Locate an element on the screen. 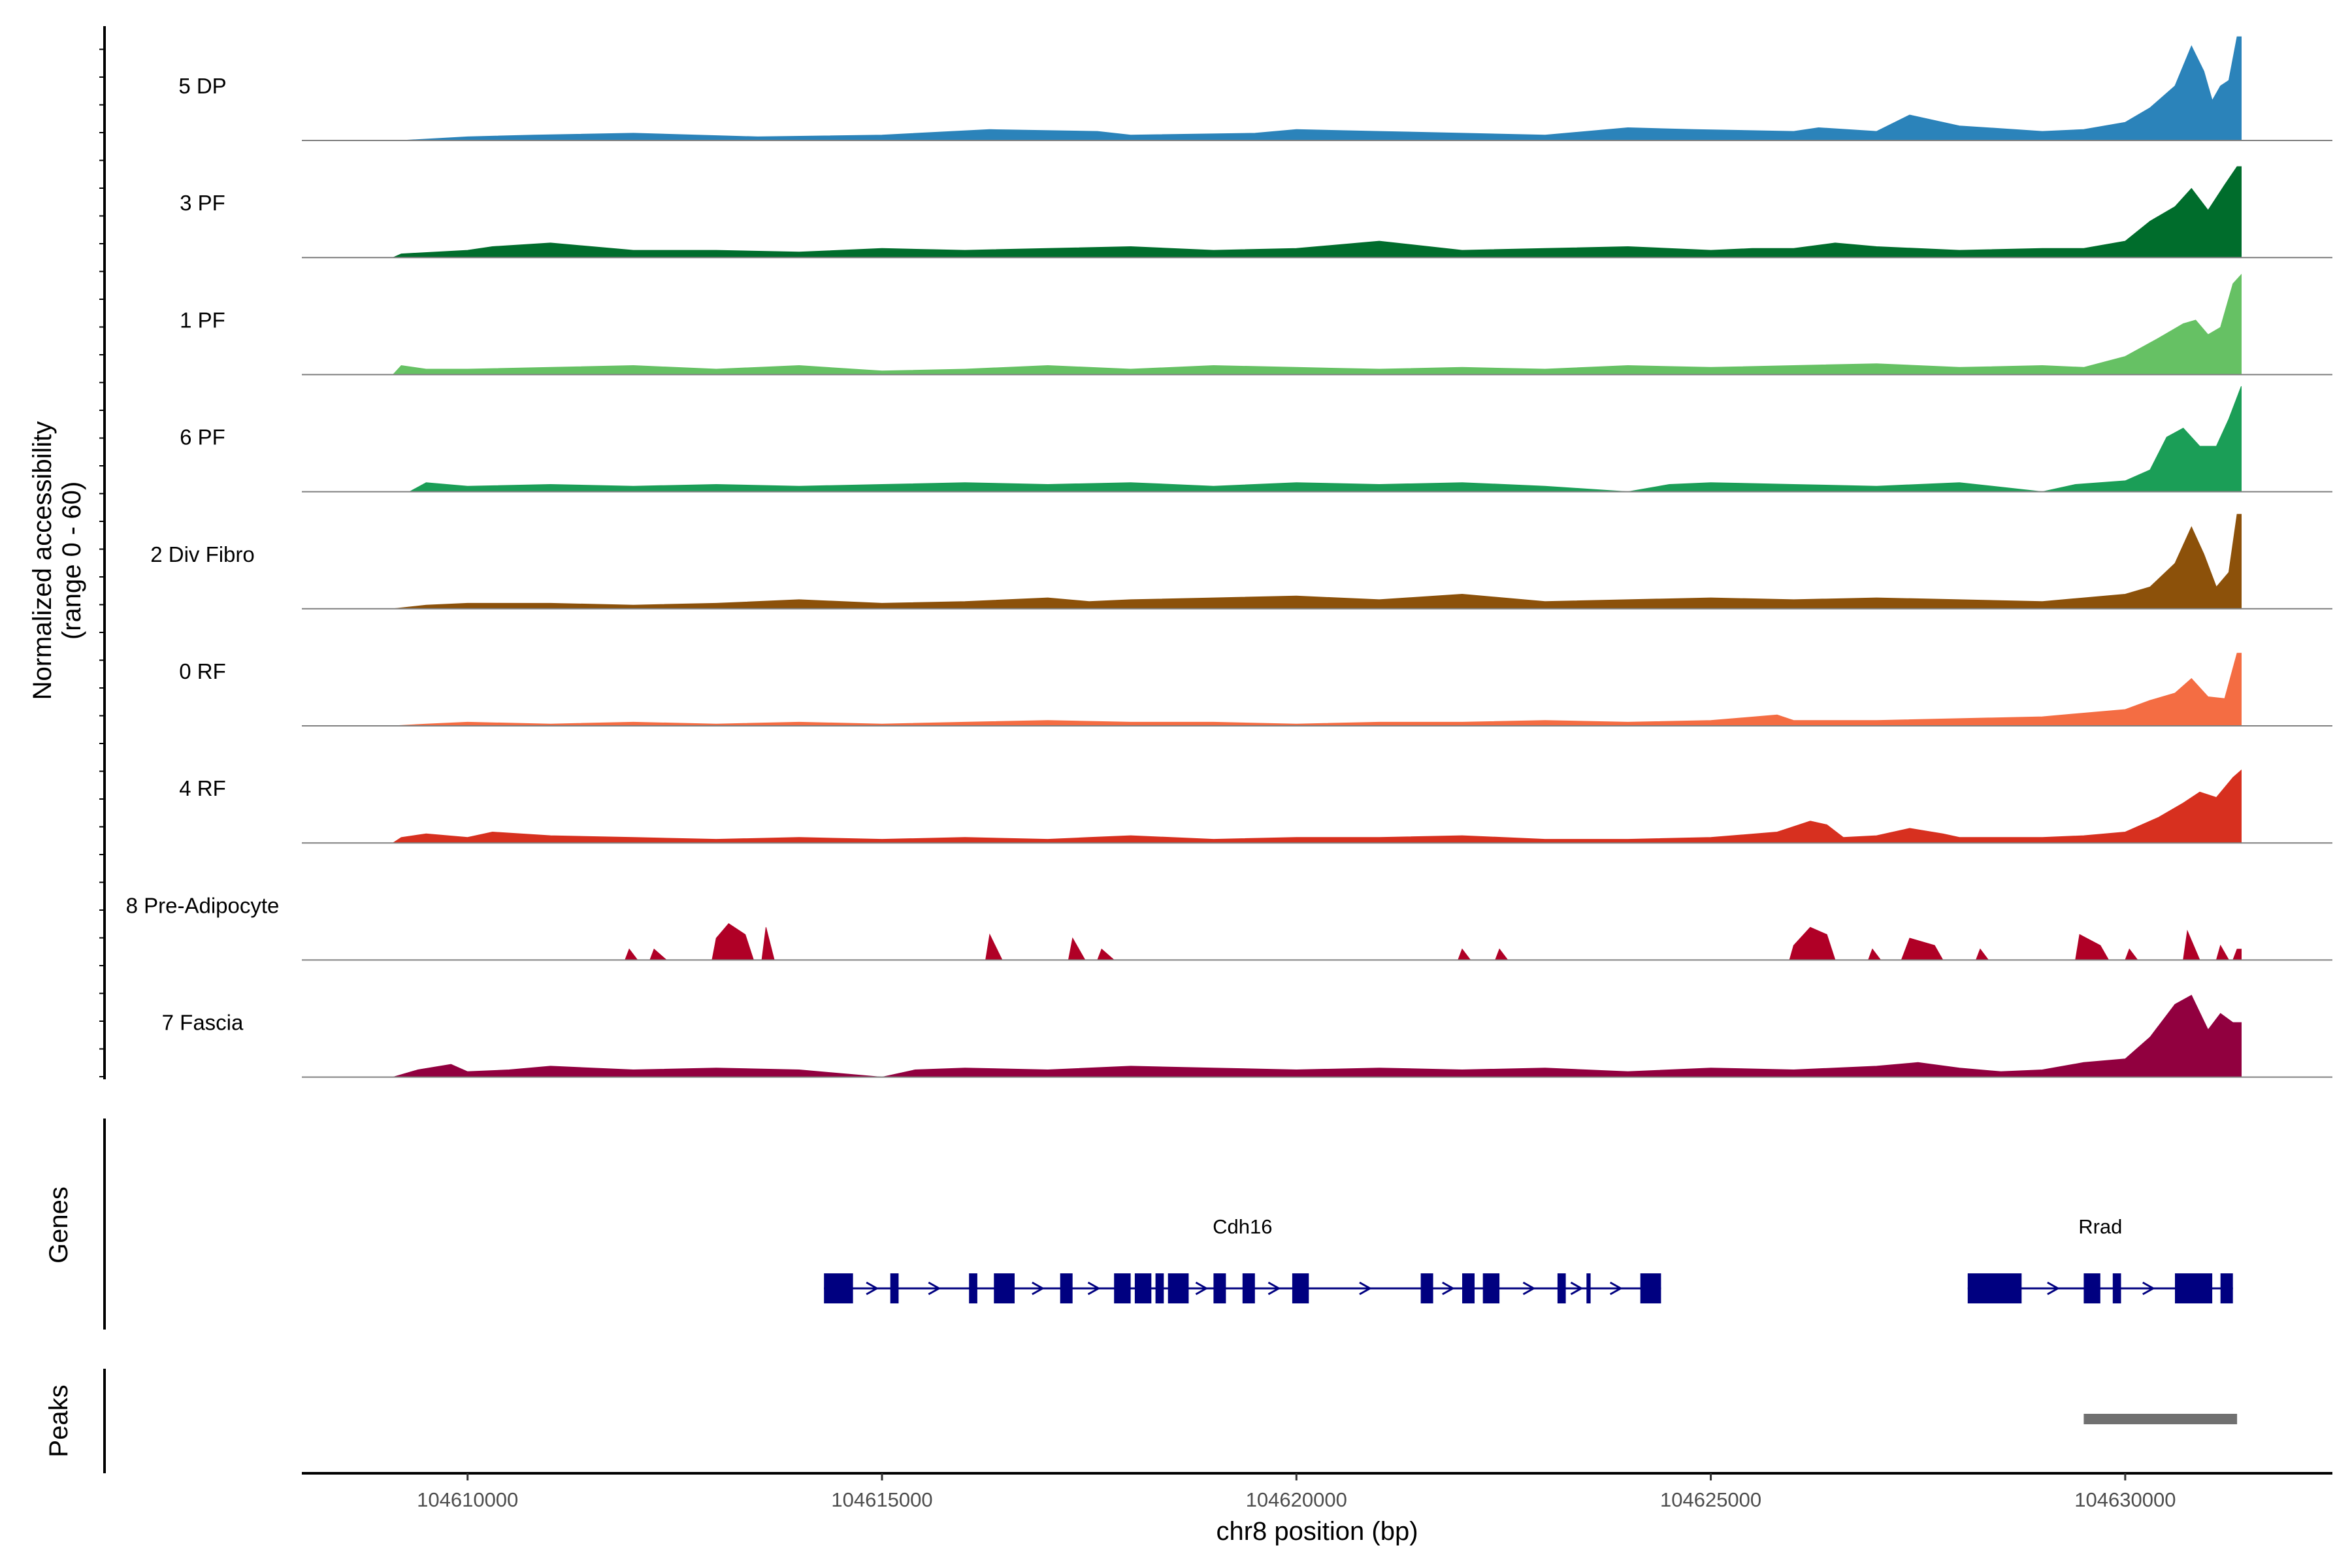 The width and height of the screenshot is (2352, 1568). track-7-fascia: 7 Fascia is located at coordinates (1247, 1036).